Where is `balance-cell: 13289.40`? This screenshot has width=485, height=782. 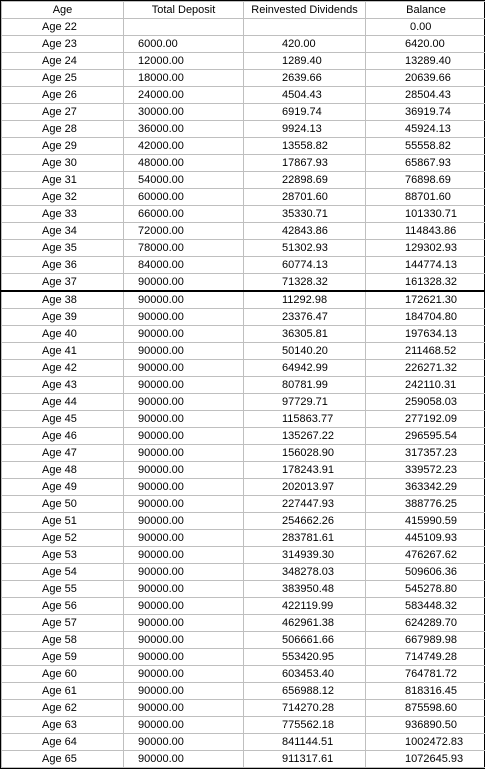 balance-cell: 13289.40 is located at coordinates (425, 61).